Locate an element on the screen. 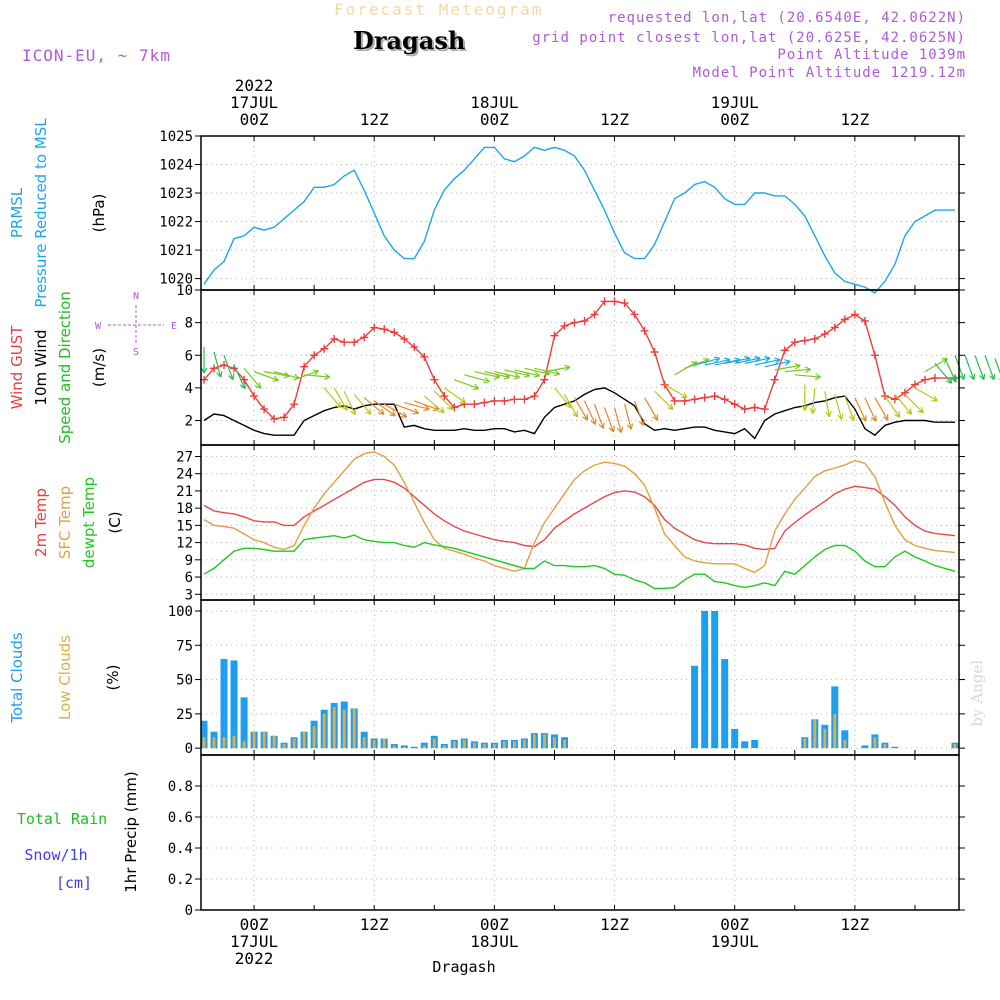 The width and height of the screenshot is (1000, 1000). top-time-label: 00Z is located at coordinates (254, 119).